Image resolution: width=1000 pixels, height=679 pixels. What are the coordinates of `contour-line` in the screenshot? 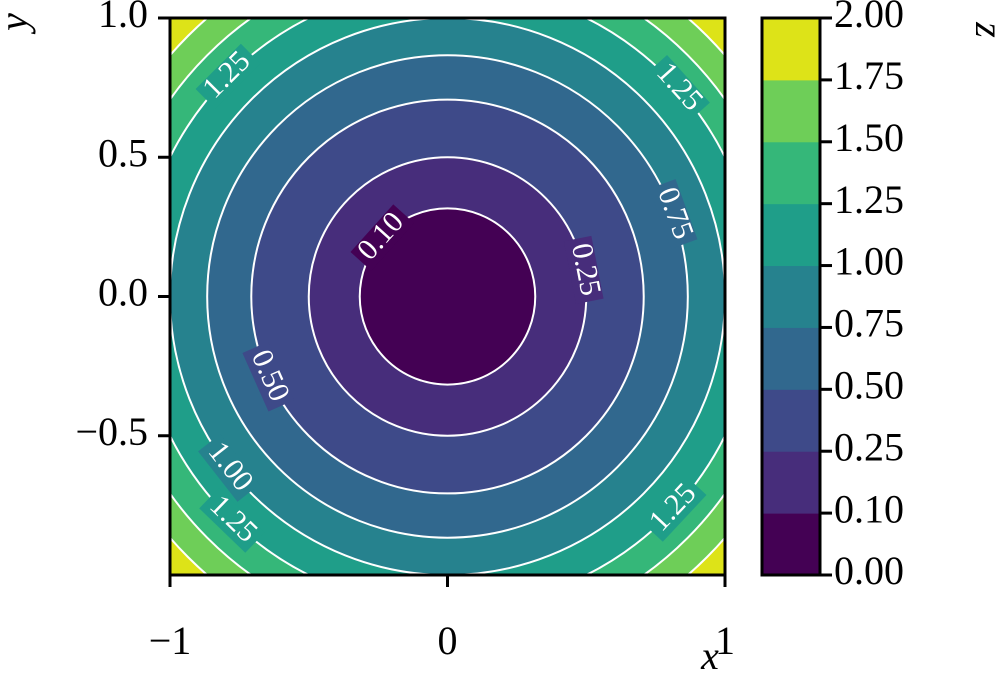 It's located at (447, 296).